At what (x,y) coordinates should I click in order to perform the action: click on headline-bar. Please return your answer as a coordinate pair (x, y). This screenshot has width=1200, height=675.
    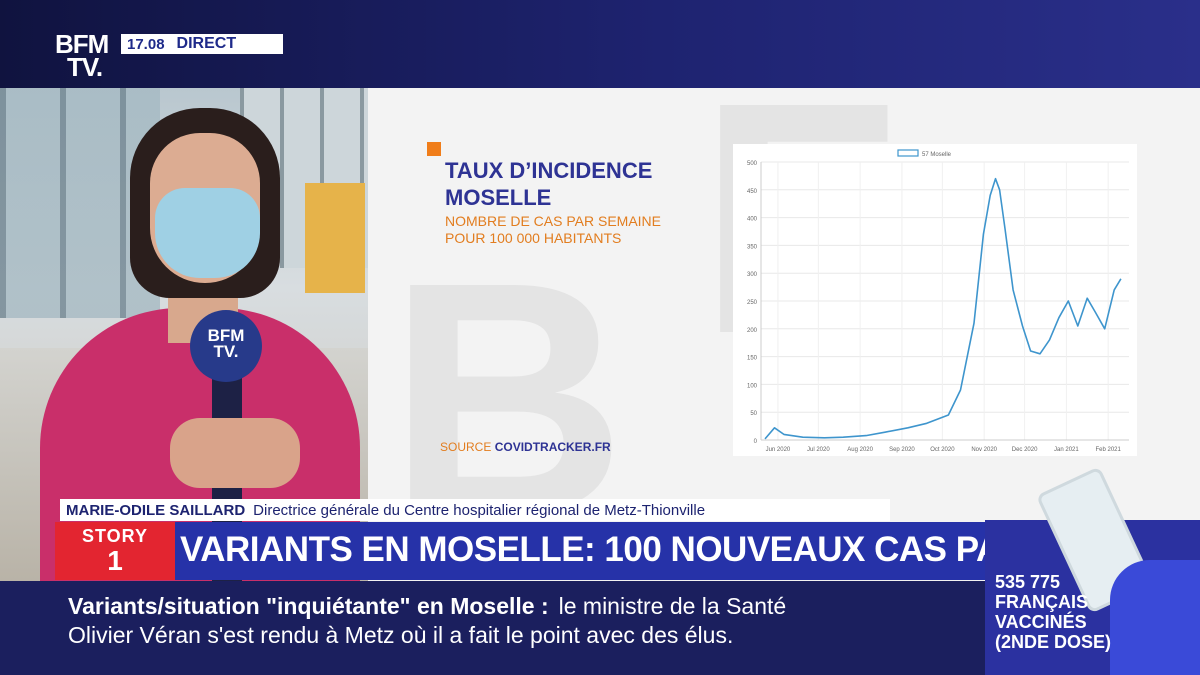
    Looking at the image, I should click on (520, 551).